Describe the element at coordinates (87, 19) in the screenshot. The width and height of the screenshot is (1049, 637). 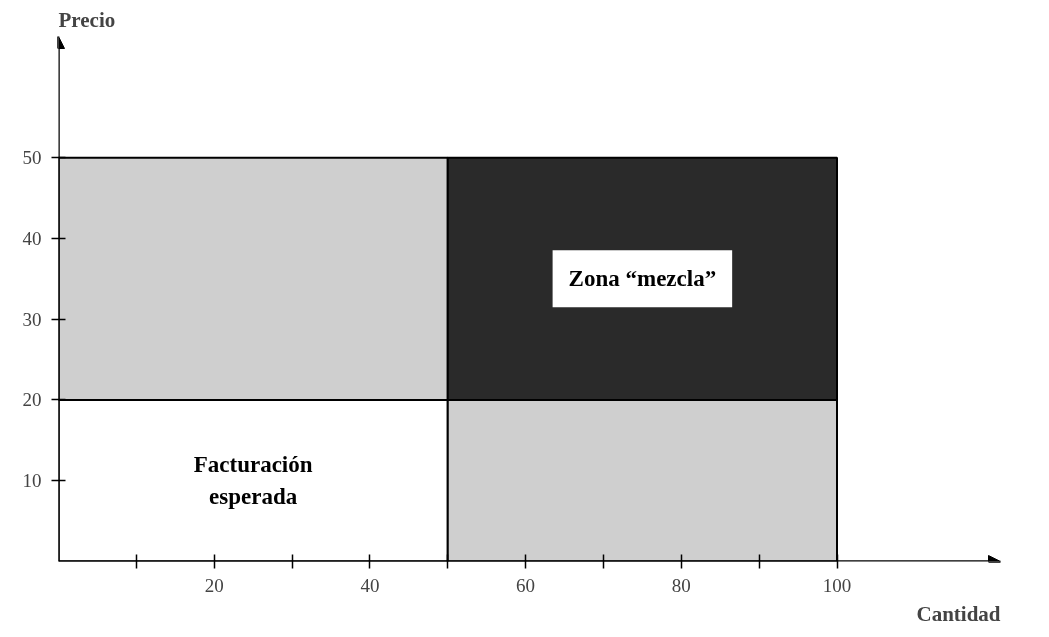
I see `y-axis-title: Precio` at that location.